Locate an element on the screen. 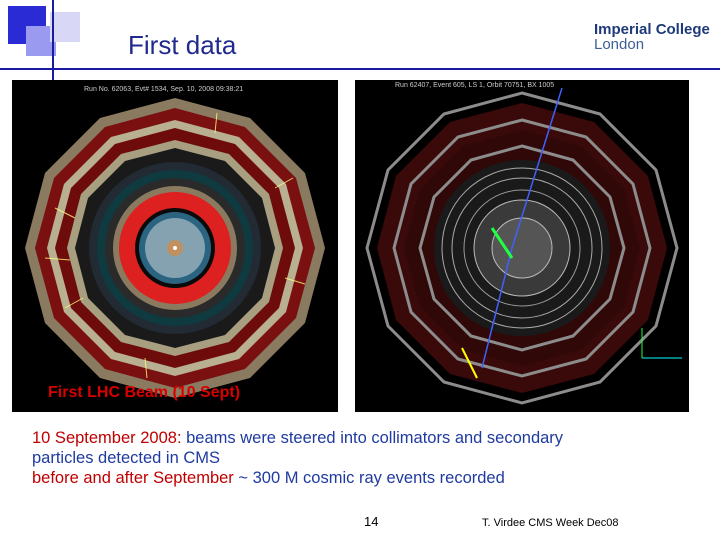 The height and width of the screenshot is (540, 720). decor-square-light is located at coordinates (65, 27).